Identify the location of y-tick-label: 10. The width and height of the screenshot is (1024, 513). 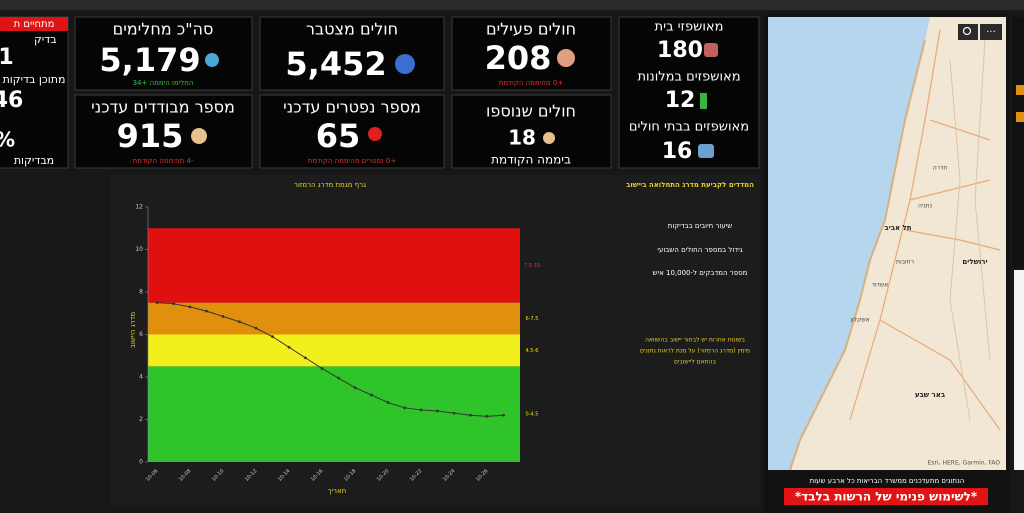
(139, 249).